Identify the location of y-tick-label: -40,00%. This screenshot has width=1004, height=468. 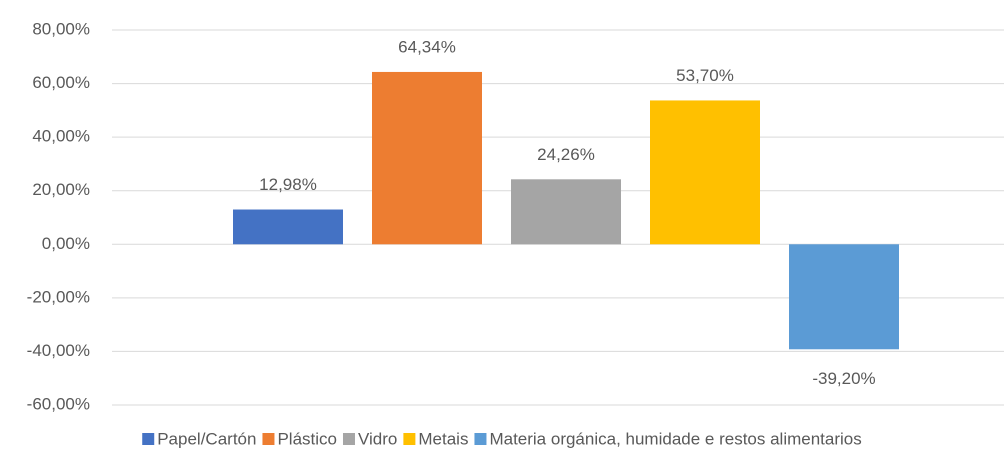
(58, 350).